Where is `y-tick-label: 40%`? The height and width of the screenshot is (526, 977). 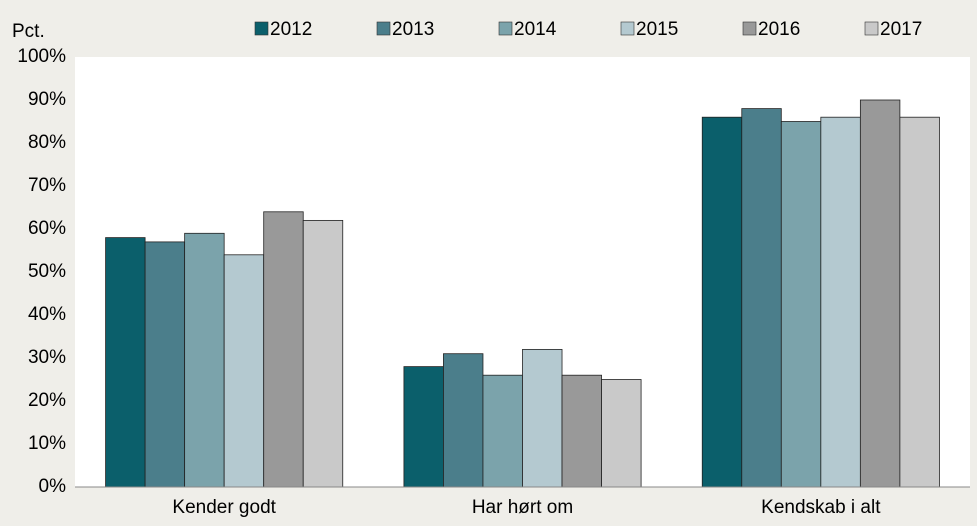
y-tick-label: 40% is located at coordinates (47, 314).